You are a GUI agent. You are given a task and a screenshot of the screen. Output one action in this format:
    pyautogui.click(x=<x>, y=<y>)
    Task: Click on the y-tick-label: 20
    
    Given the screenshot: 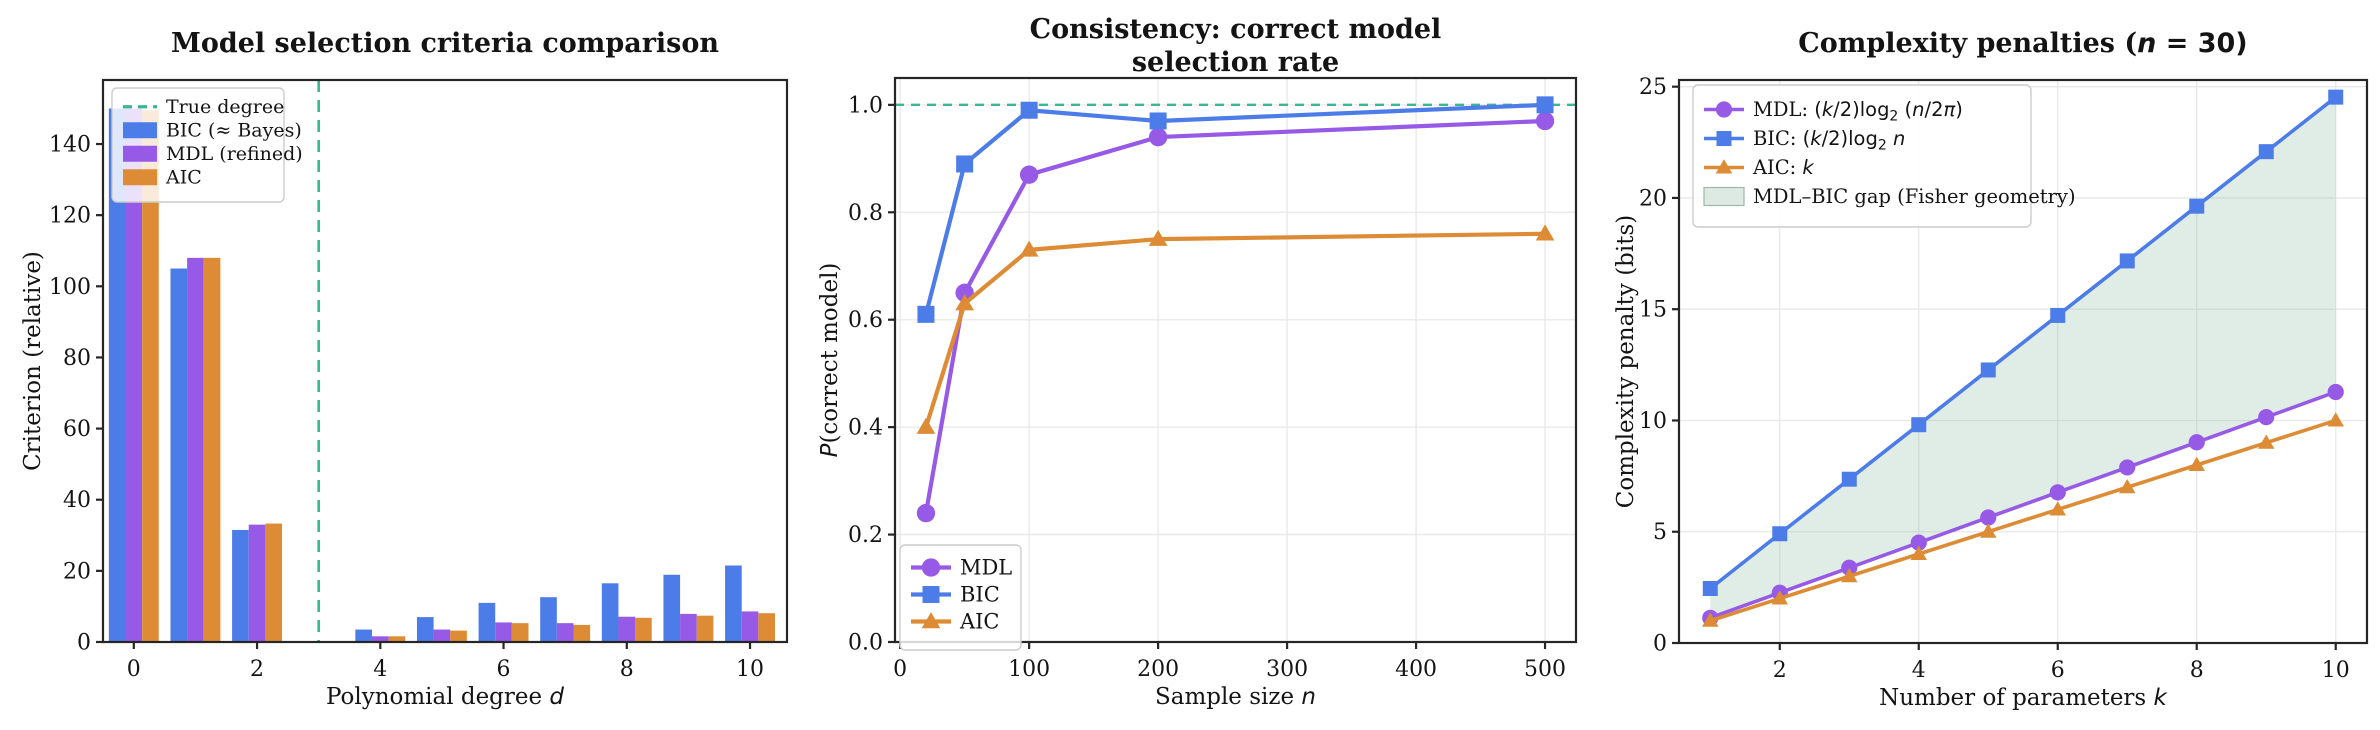 What is the action you would take?
    pyautogui.click(x=77, y=571)
    